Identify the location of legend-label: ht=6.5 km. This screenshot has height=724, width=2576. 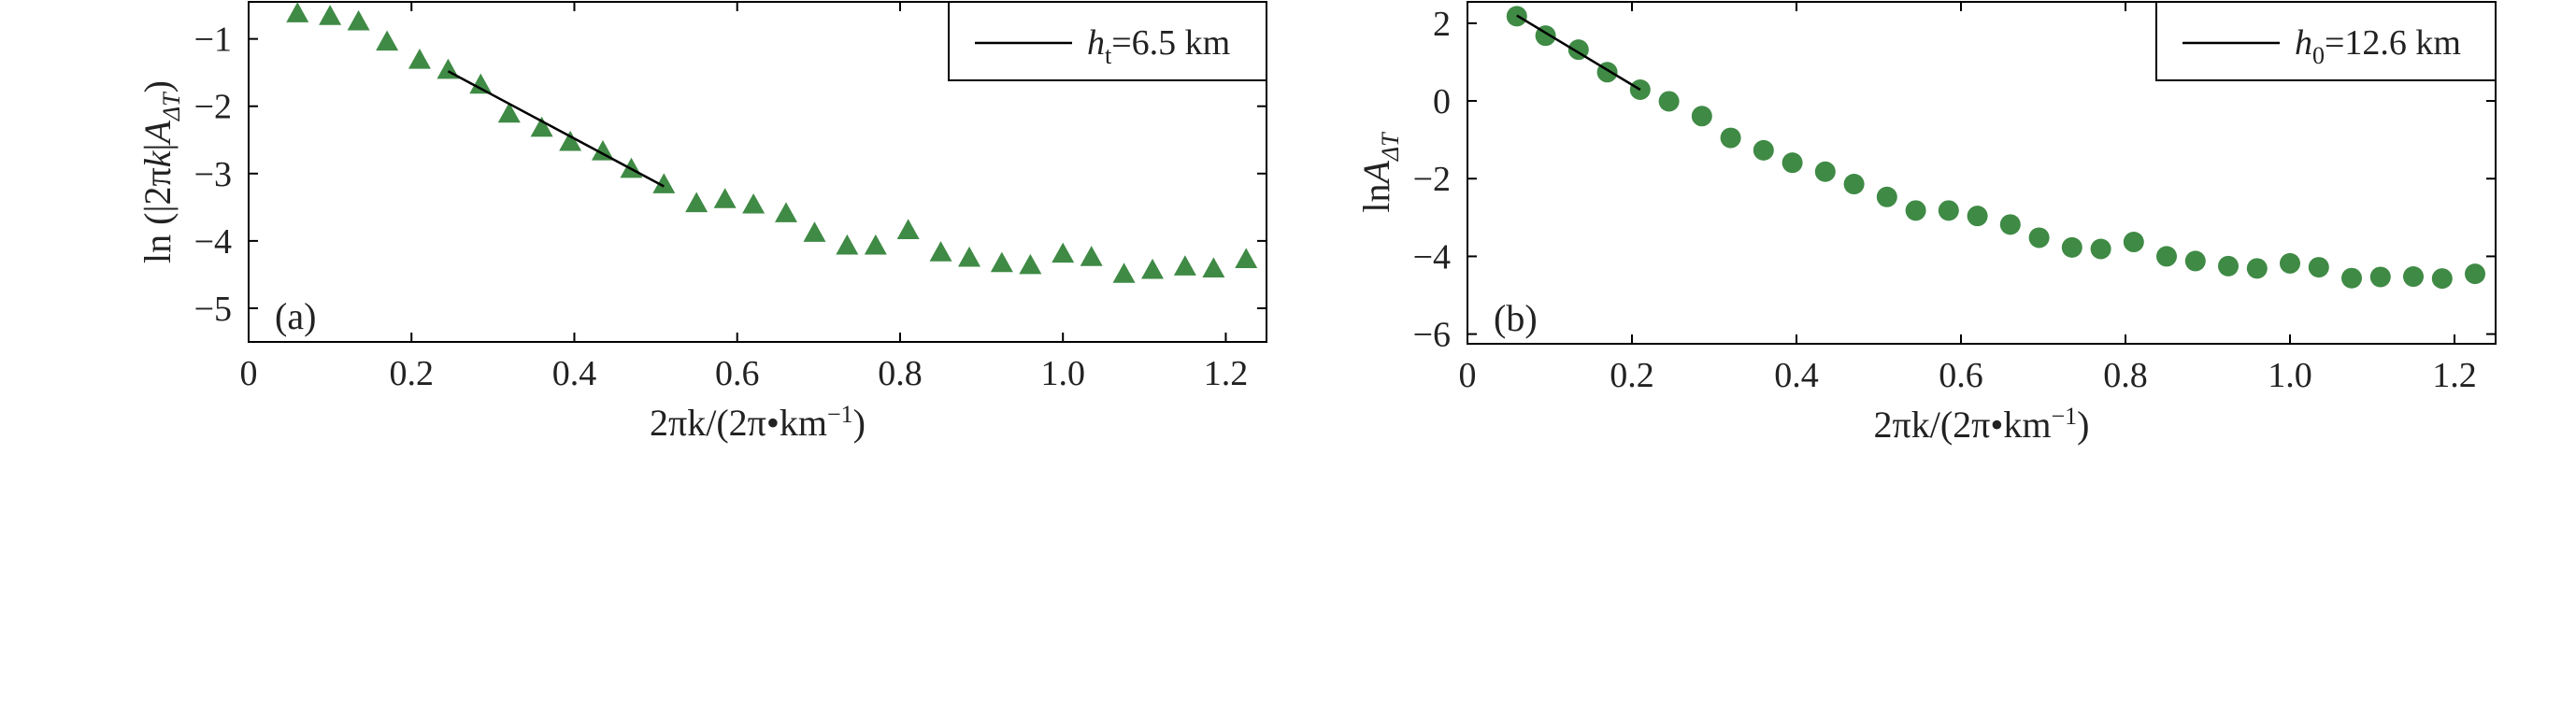
(1158, 46).